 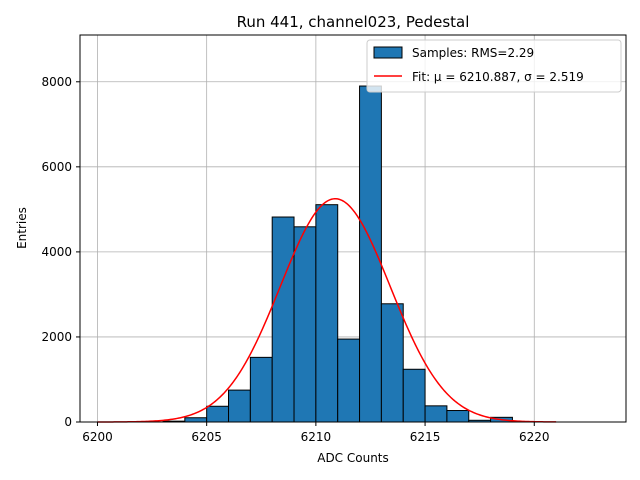 I want to click on x-tick-label: 6205, so click(x=206, y=437).